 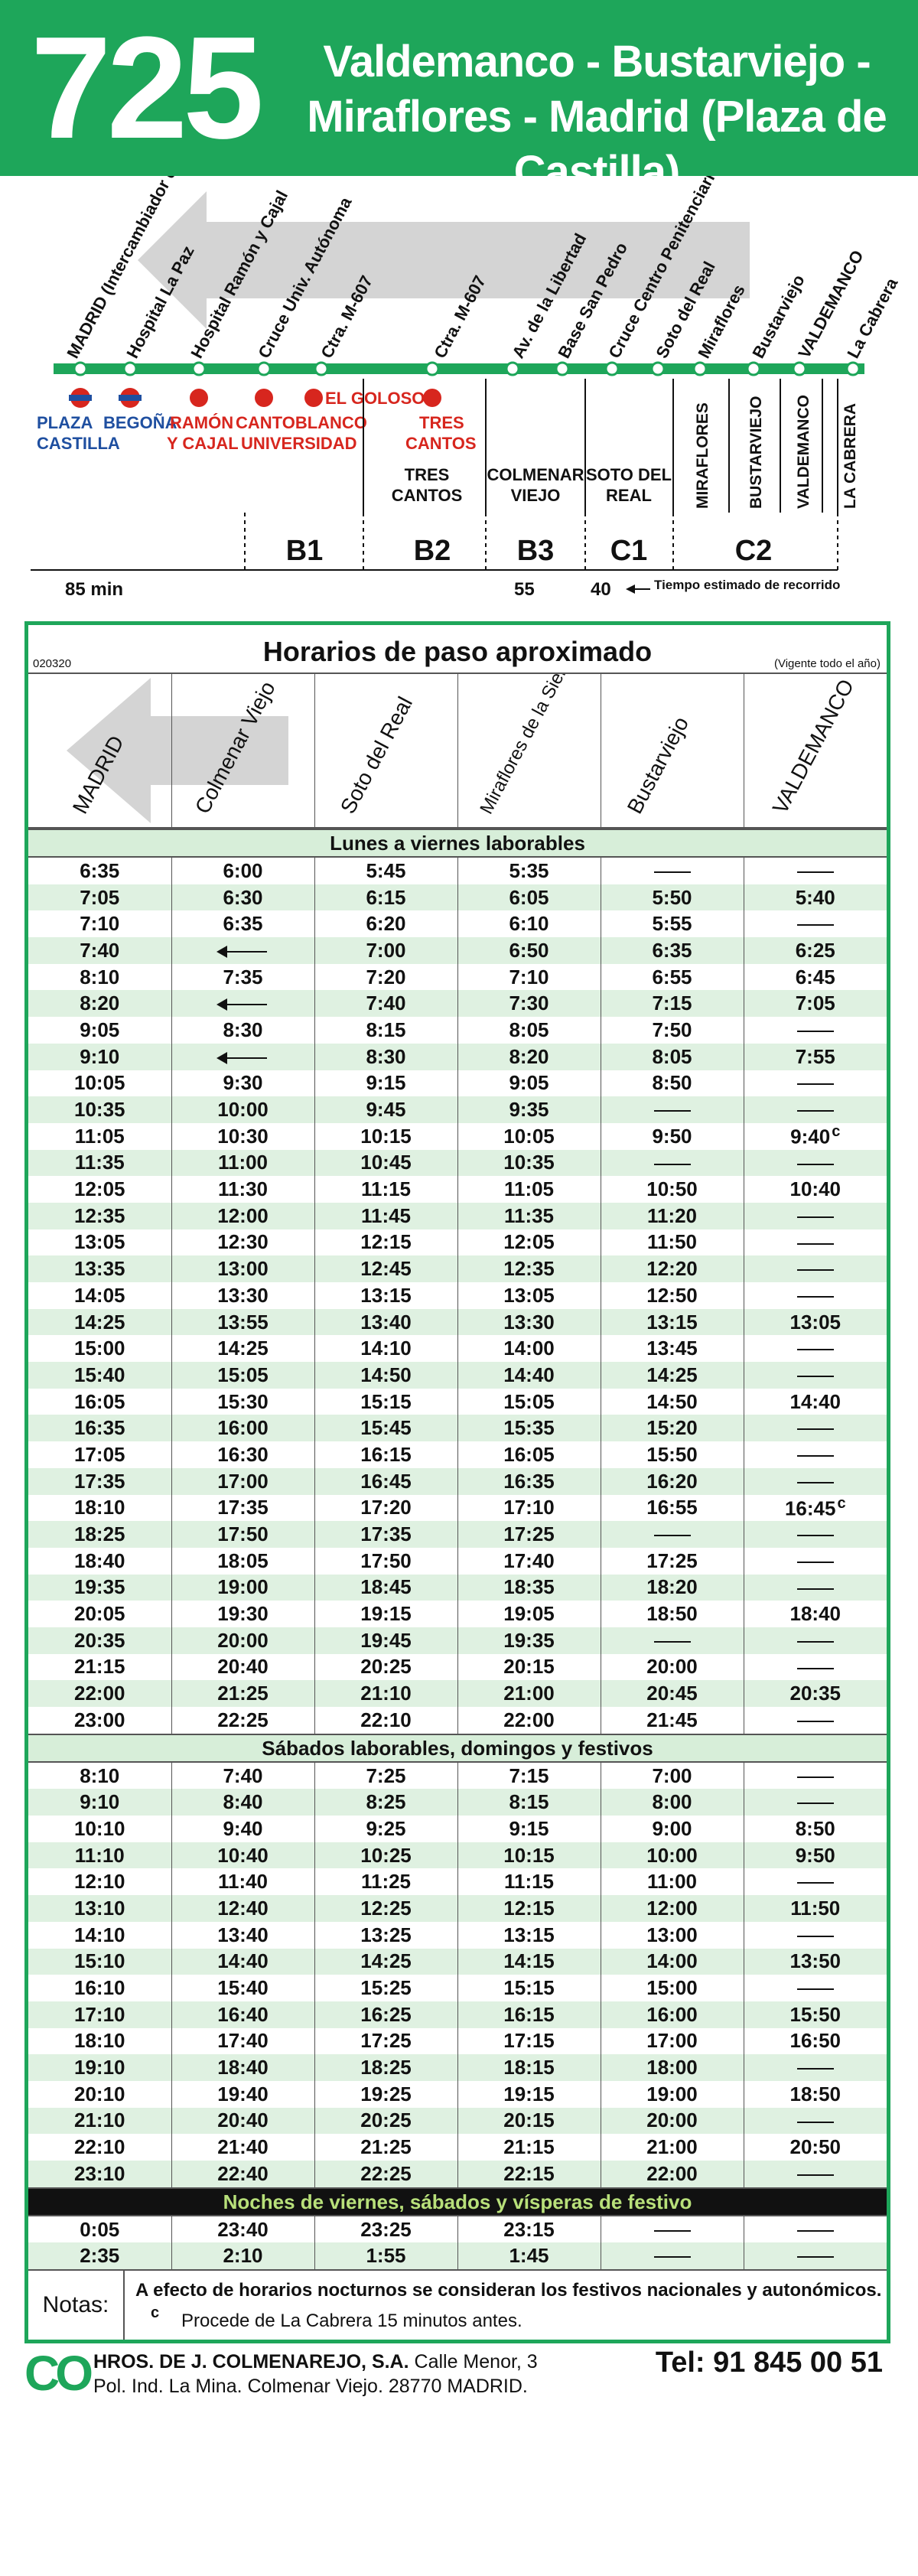 I want to click on schedule-table: 0:05 23:40 23:25 23:15 2:35 2:10 1:55 1:45, so click(x=457, y=2243).